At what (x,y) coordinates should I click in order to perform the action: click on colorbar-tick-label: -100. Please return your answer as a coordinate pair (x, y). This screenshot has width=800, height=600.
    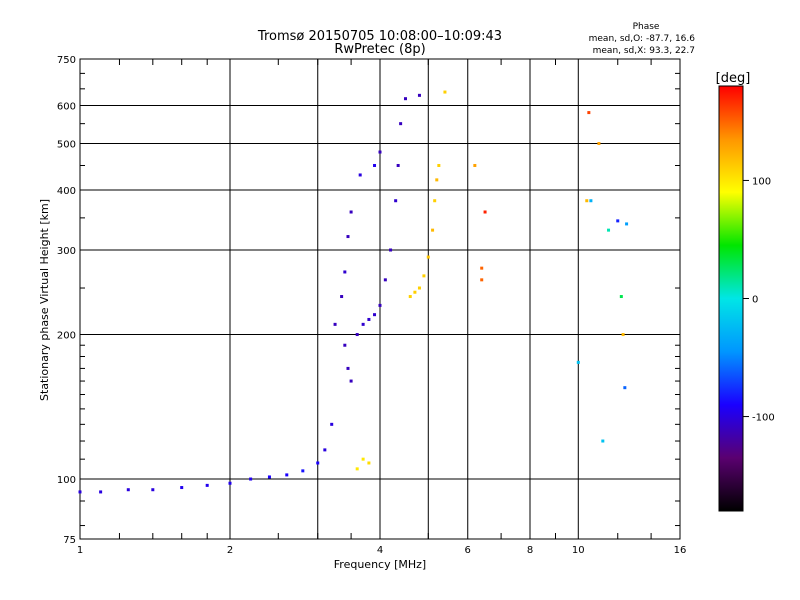
    Looking at the image, I should click on (763, 418).